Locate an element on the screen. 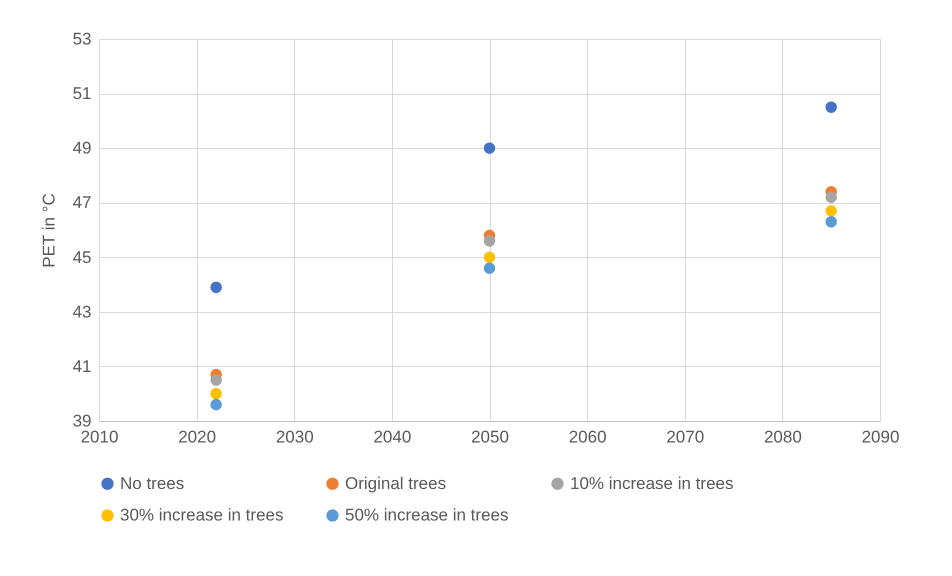 The width and height of the screenshot is (952, 576). x-tick-label: 2030 is located at coordinates (295, 437).